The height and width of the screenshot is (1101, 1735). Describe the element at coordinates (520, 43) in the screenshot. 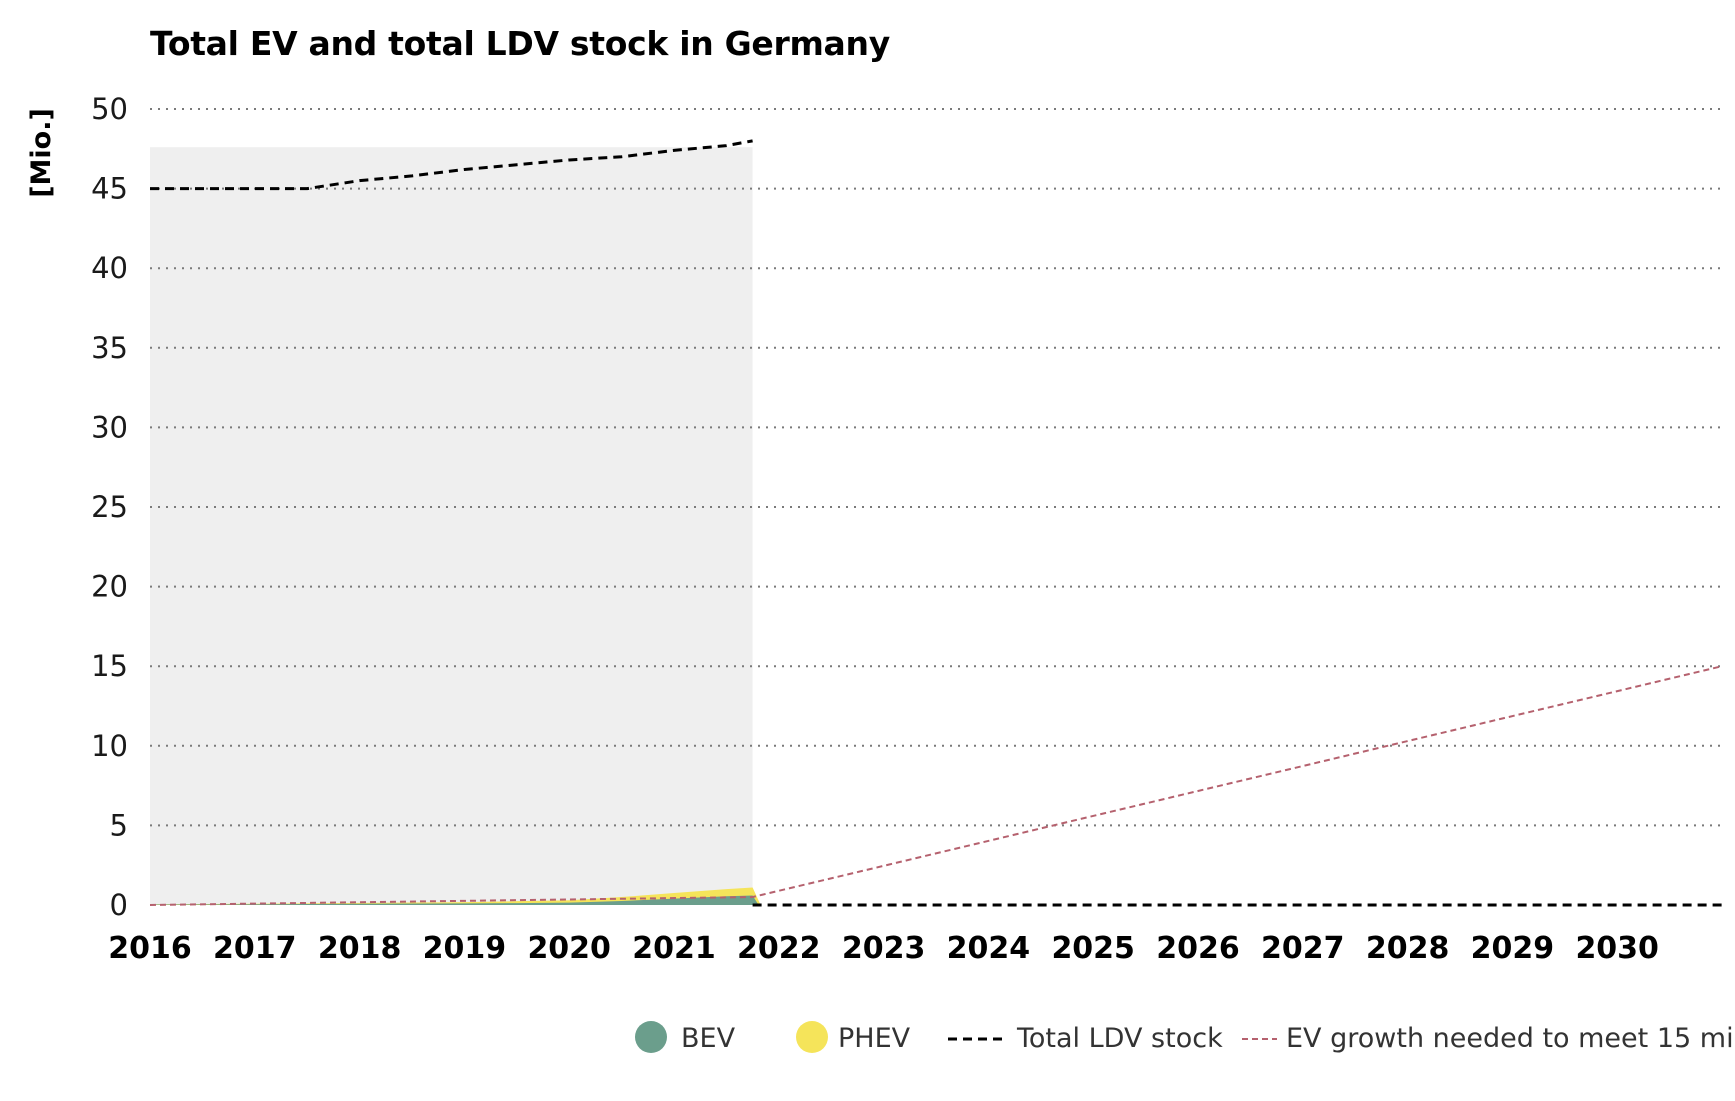

I see `chart-title: Total EV and total LDV stock in Germany` at that location.